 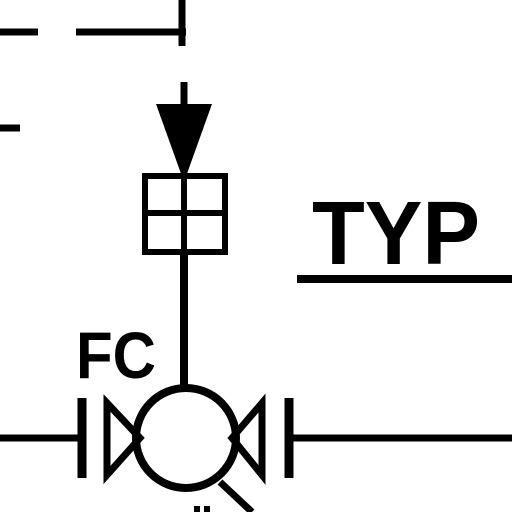 I want to click on actuator-box, so click(x=185, y=214).